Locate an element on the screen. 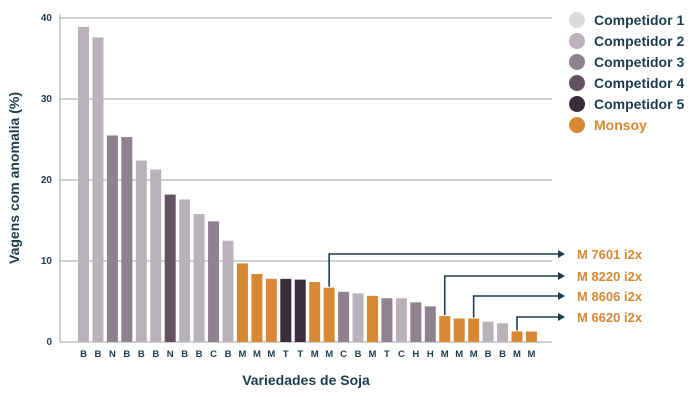 The width and height of the screenshot is (700, 400). legend-label: Competidor 5 is located at coordinates (639, 104).